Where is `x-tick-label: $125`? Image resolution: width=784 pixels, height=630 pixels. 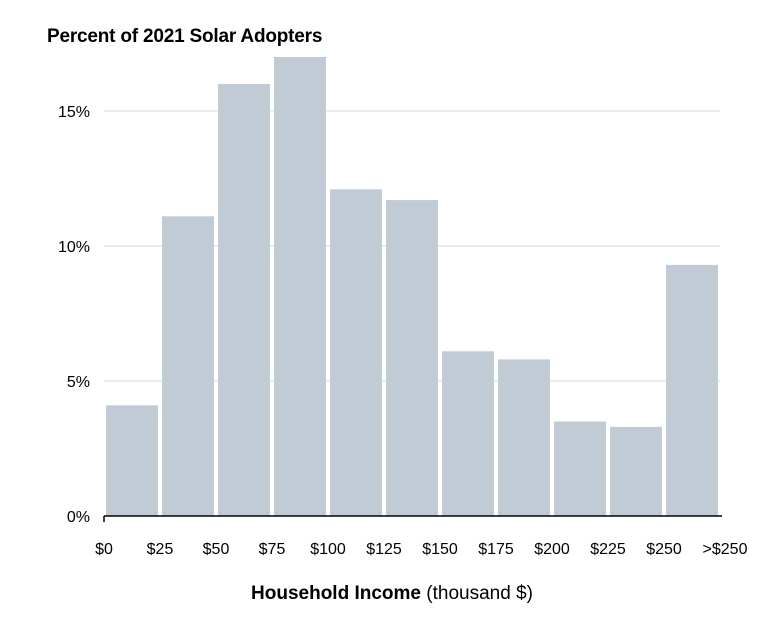 x-tick-label: $125 is located at coordinates (384, 549).